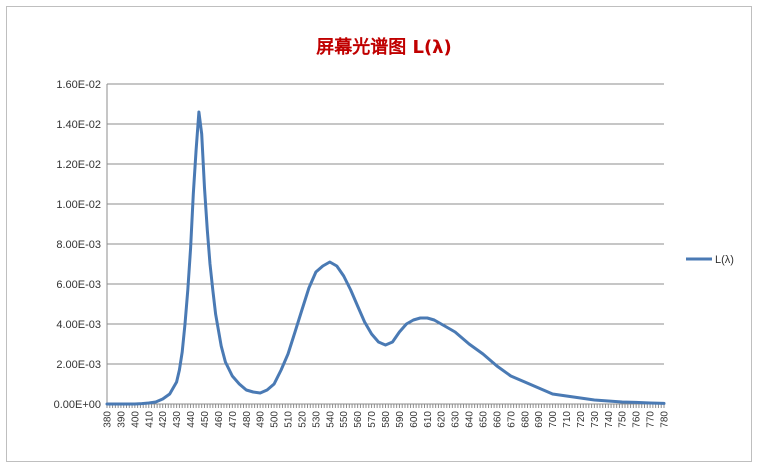 This screenshot has width=769, height=471. What do you see at coordinates (78, 125) in the screenshot?
I see `y-tick-label: 1.40E-02` at bounding box center [78, 125].